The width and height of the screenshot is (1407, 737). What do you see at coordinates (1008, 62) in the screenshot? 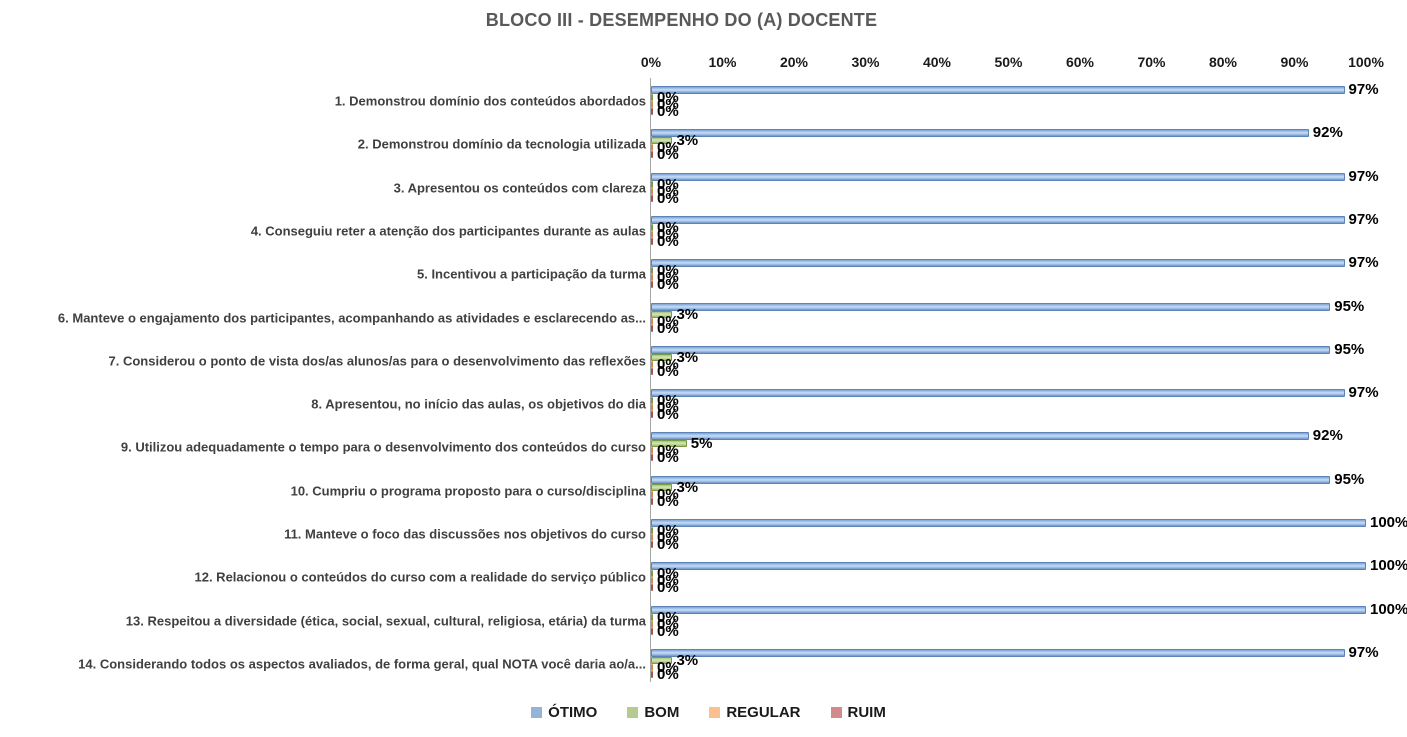
I see `x-axis-tick-label: 50%` at bounding box center [1008, 62].